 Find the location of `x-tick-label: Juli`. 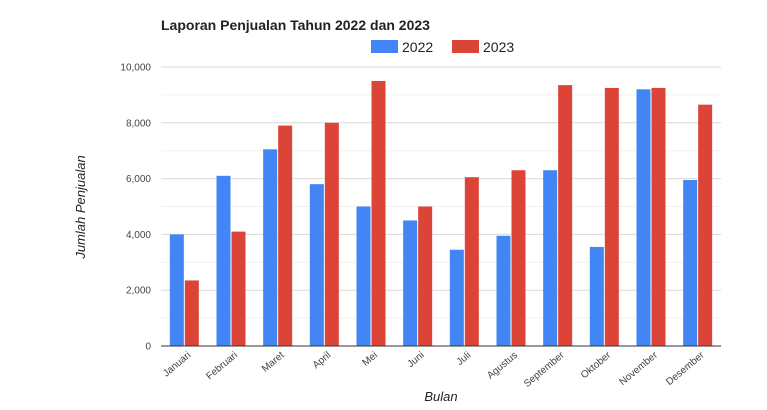

x-tick-label: Juli is located at coordinates (464, 359).